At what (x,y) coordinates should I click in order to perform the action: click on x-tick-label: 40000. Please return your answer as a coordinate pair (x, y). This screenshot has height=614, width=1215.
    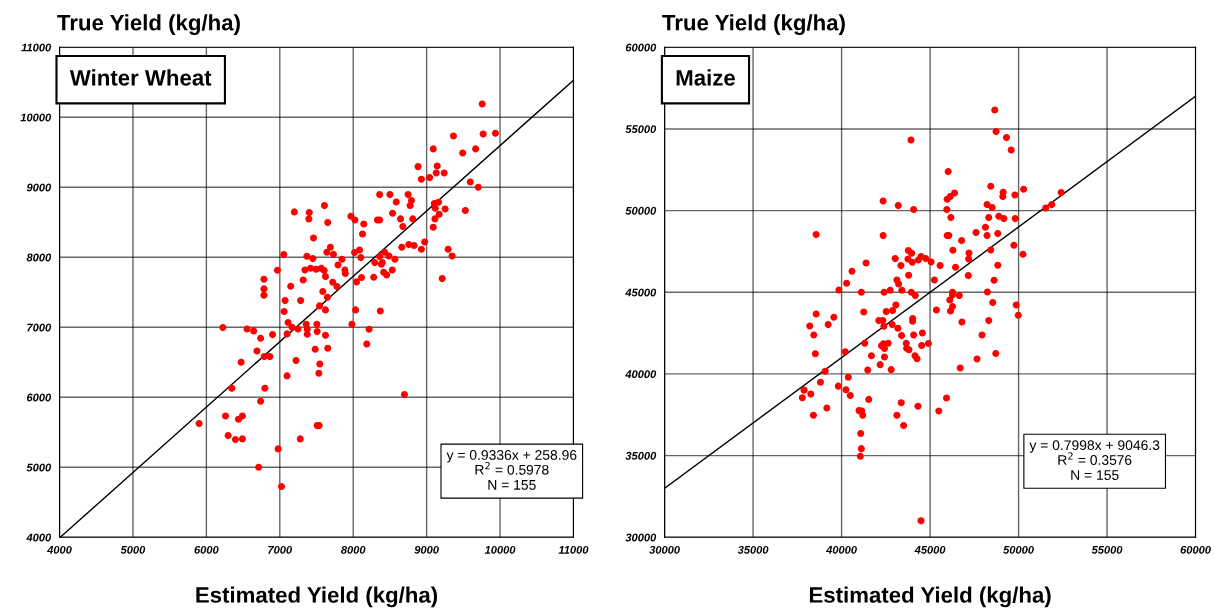
    Looking at the image, I should click on (841, 549).